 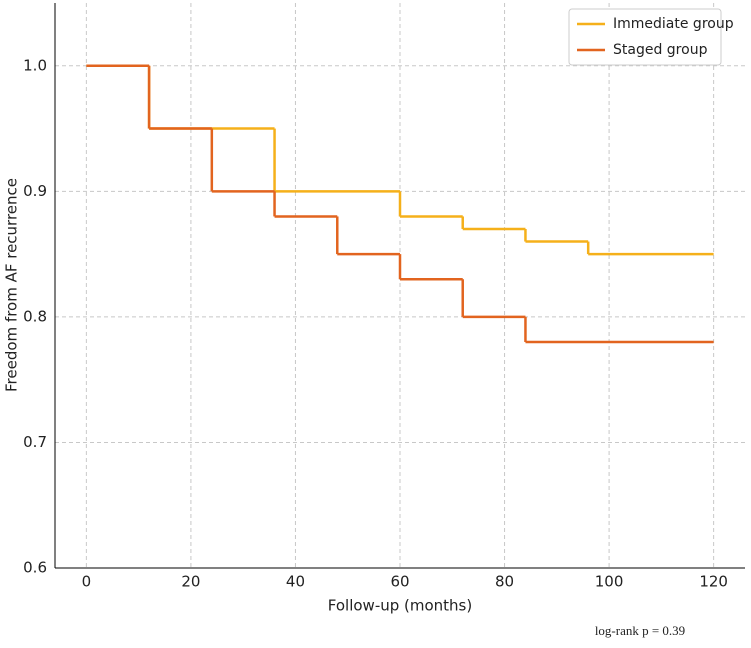 What do you see at coordinates (673, 24) in the screenshot?
I see `legend-label: Immediate group` at bounding box center [673, 24].